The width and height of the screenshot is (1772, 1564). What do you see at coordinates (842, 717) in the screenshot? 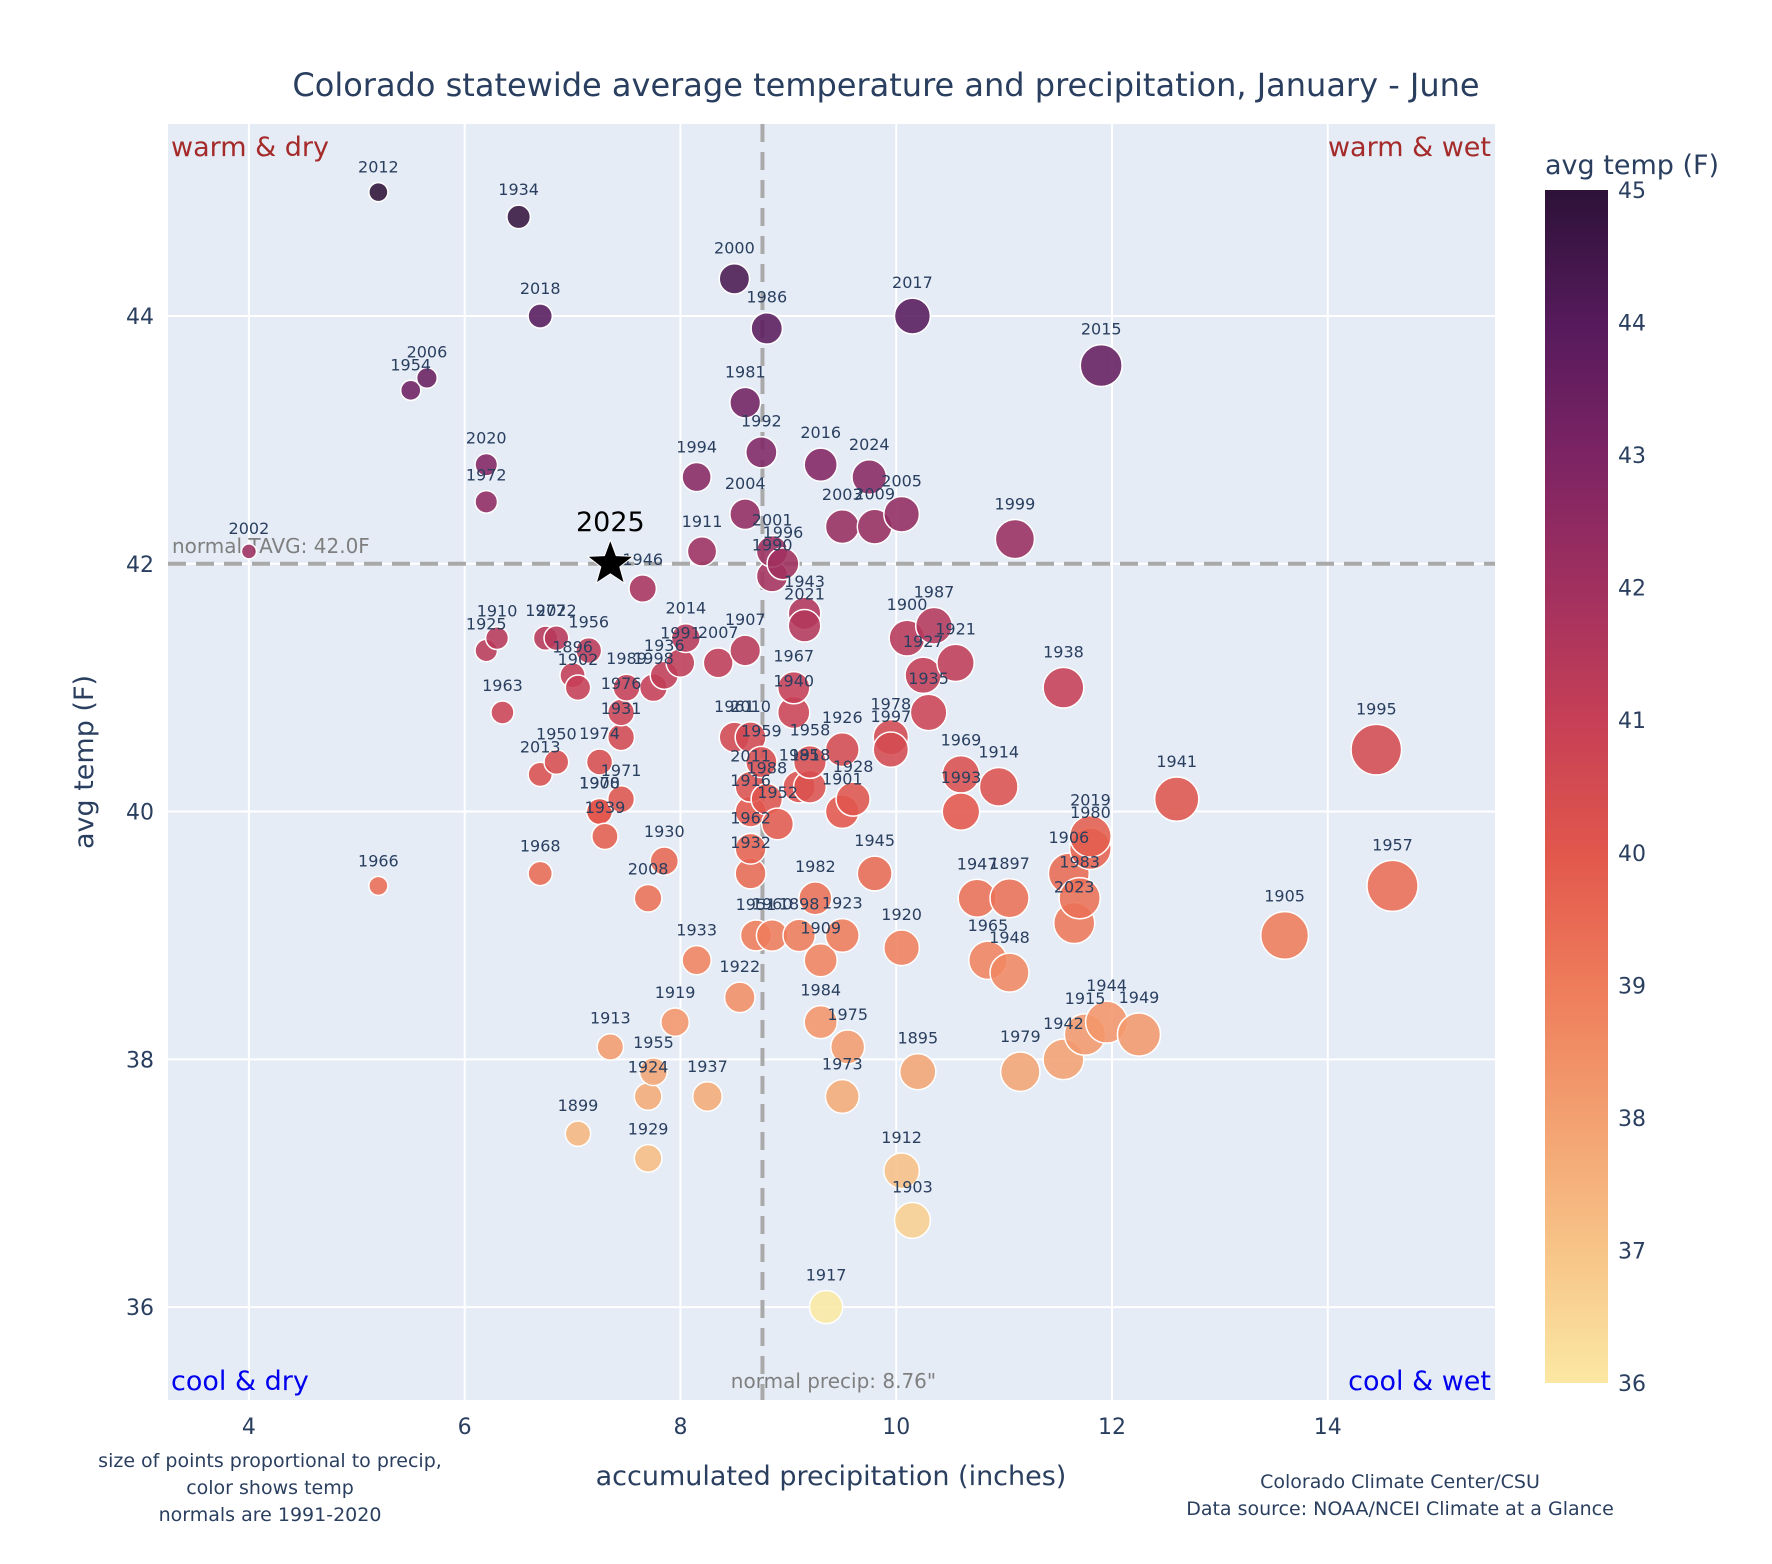
I see `point-year-label: 1926` at bounding box center [842, 717].